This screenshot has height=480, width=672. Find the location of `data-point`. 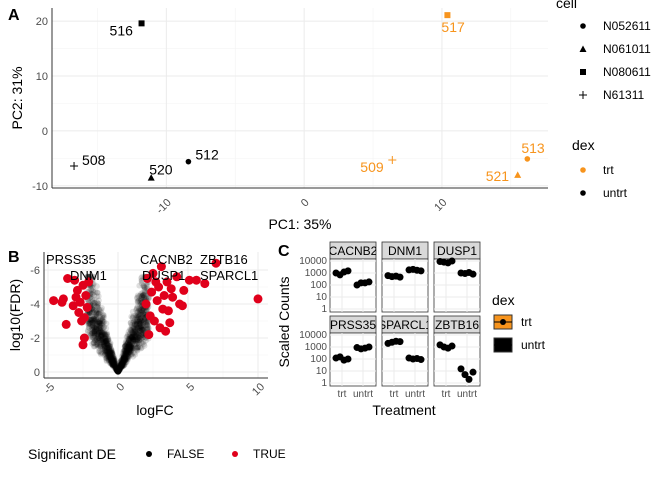

data-point is located at coordinates (74, 166).